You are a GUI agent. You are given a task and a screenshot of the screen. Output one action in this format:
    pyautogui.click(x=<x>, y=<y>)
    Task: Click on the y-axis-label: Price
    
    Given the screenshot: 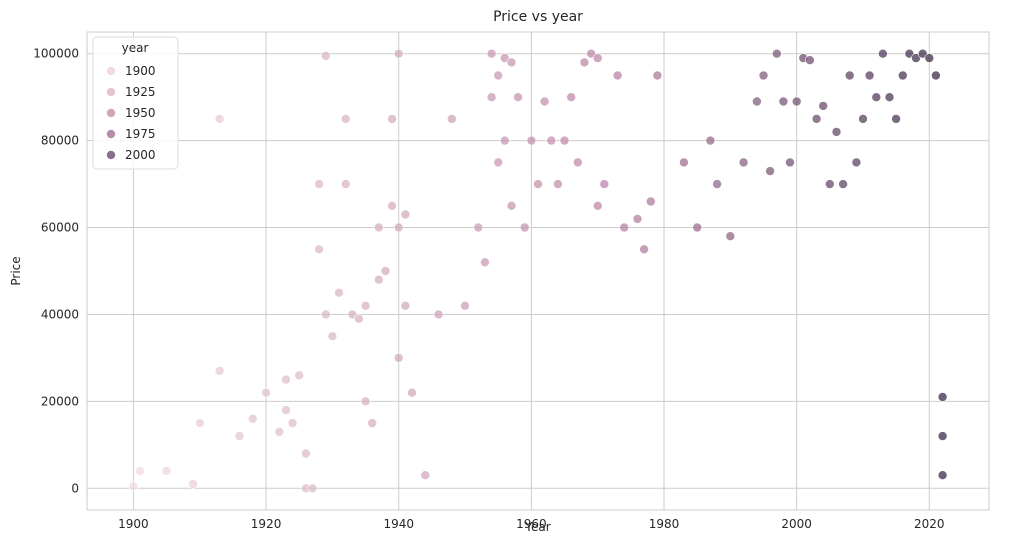 What is the action you would take?
    pyautogui.click(x=16, y=270)
    